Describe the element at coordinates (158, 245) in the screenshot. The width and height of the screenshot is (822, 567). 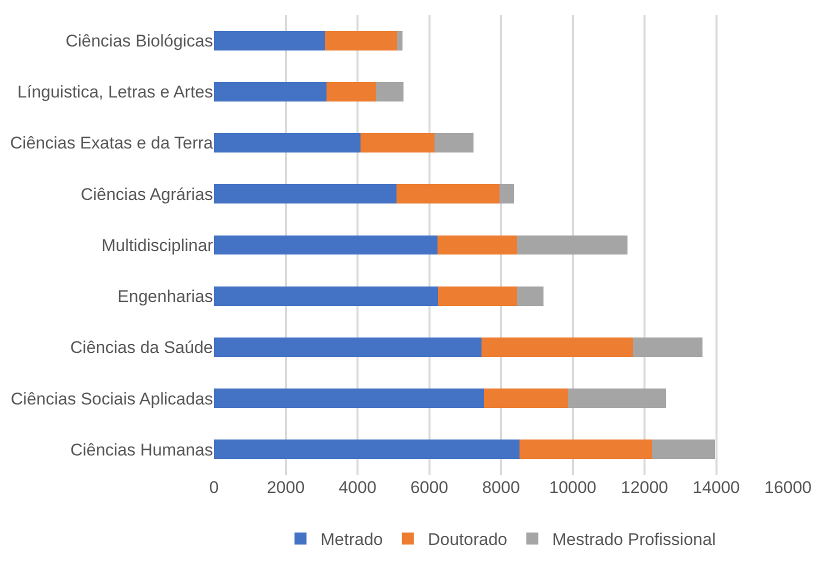
I see `y-tick-label: Multidisciplinar` at that location.